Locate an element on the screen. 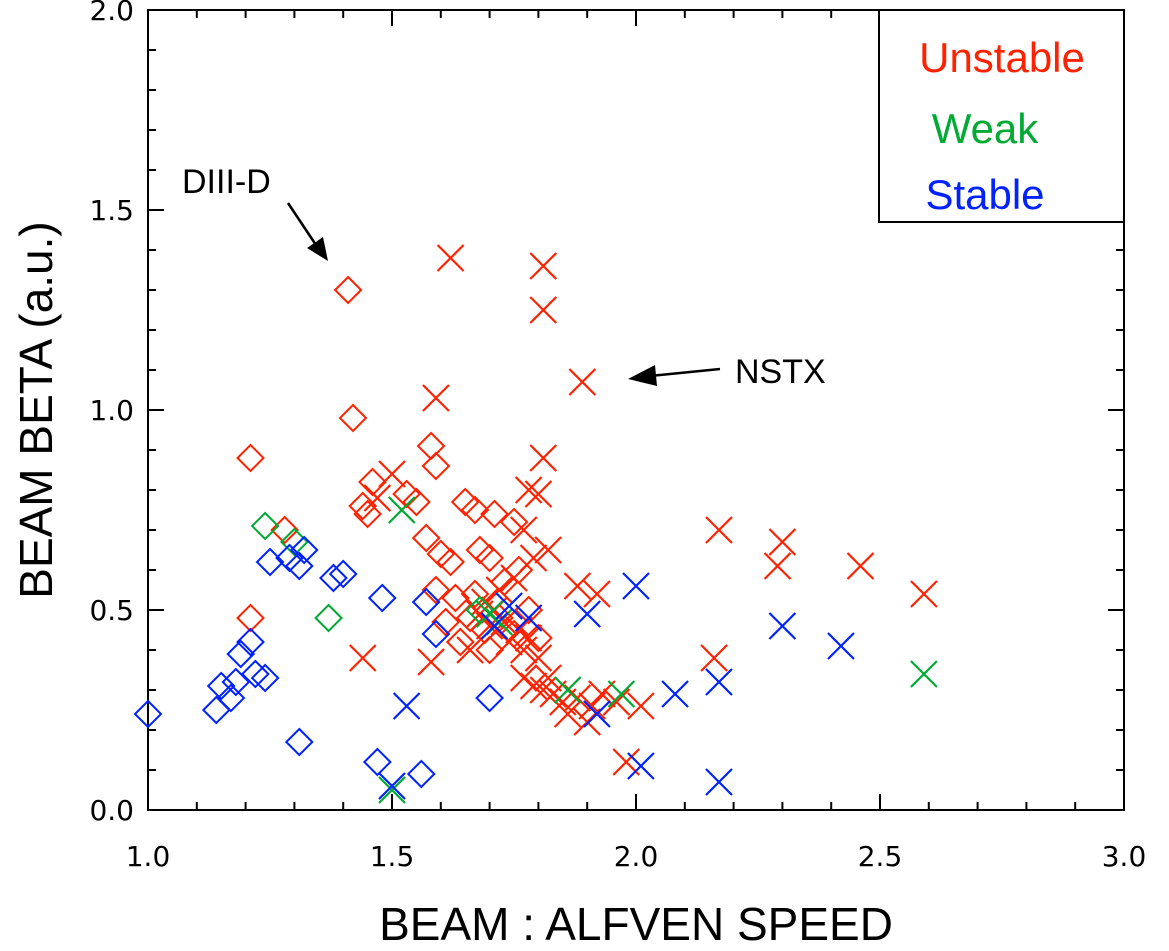  y-tick-label: 2.0 is located at coordinates (111, 13).